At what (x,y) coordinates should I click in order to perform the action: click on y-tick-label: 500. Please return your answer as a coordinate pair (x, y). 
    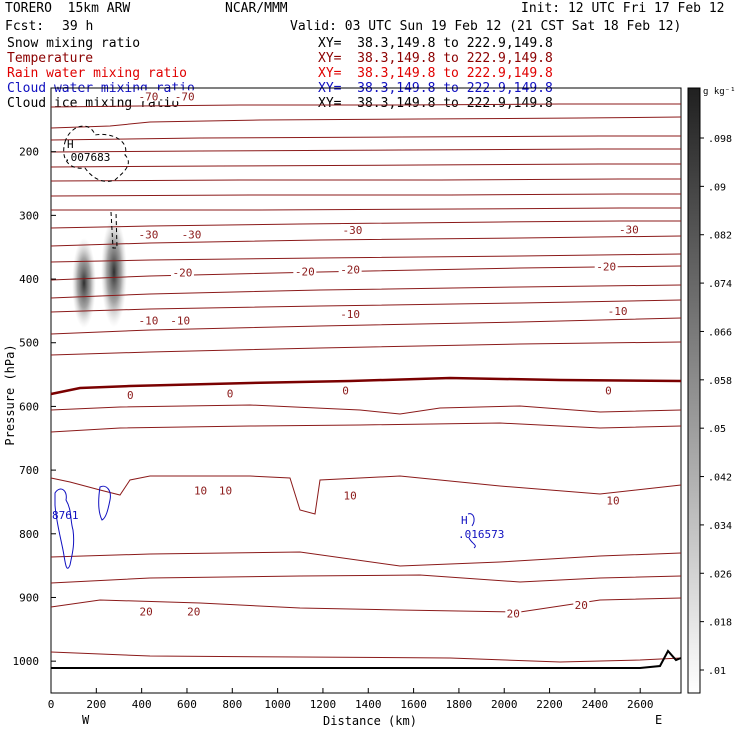
    Looking at the image, I should click on (29, 343).